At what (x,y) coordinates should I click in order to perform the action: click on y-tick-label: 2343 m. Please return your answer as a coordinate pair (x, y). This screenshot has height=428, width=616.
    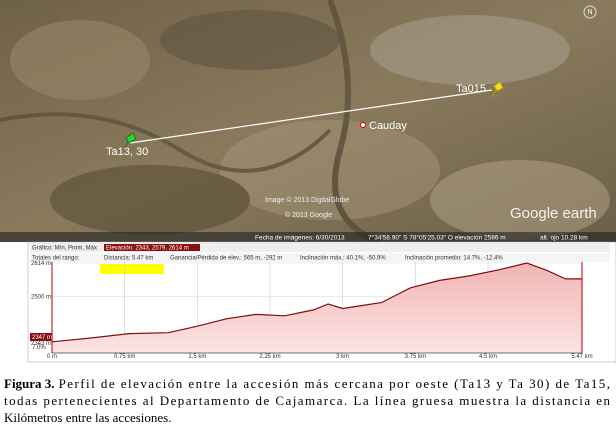
    Looking at the image, I should click on (41, 344).